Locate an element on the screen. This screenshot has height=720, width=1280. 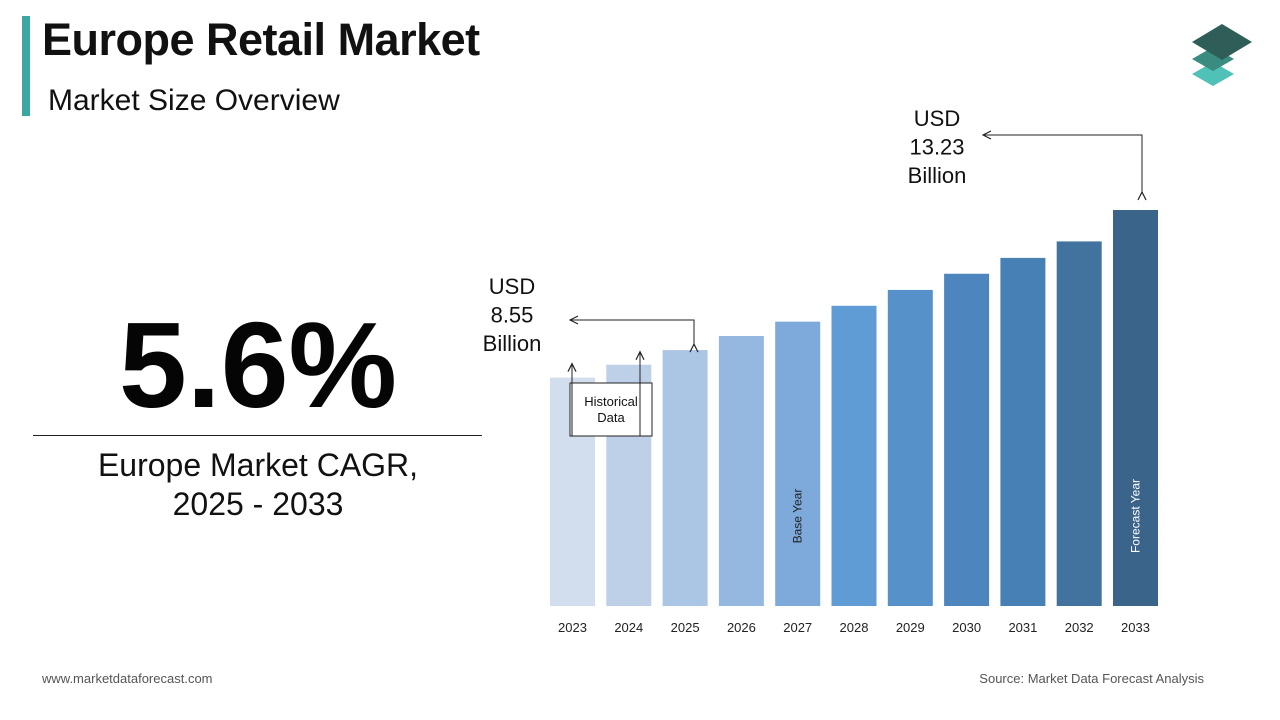
bar-2029 is located at coordinates (910, 447).